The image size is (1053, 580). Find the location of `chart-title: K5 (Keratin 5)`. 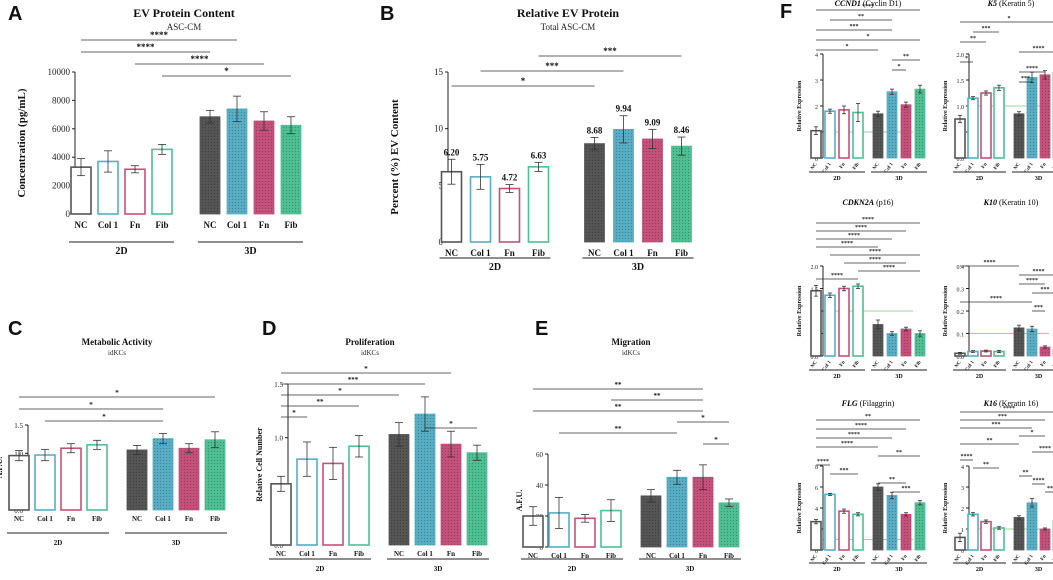

chart-title: K5 (Keratin 5) is located at coordinates (1011, 4).